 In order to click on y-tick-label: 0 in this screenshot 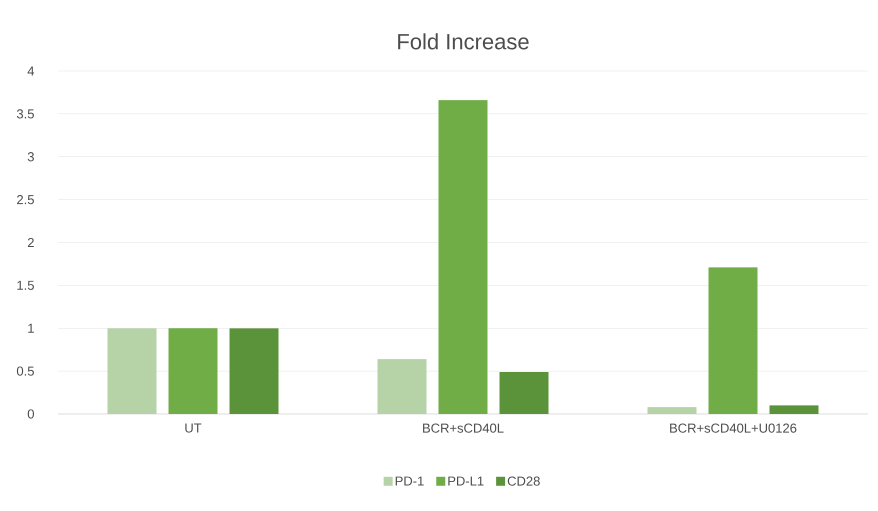, I will do `click(31, 414)`.